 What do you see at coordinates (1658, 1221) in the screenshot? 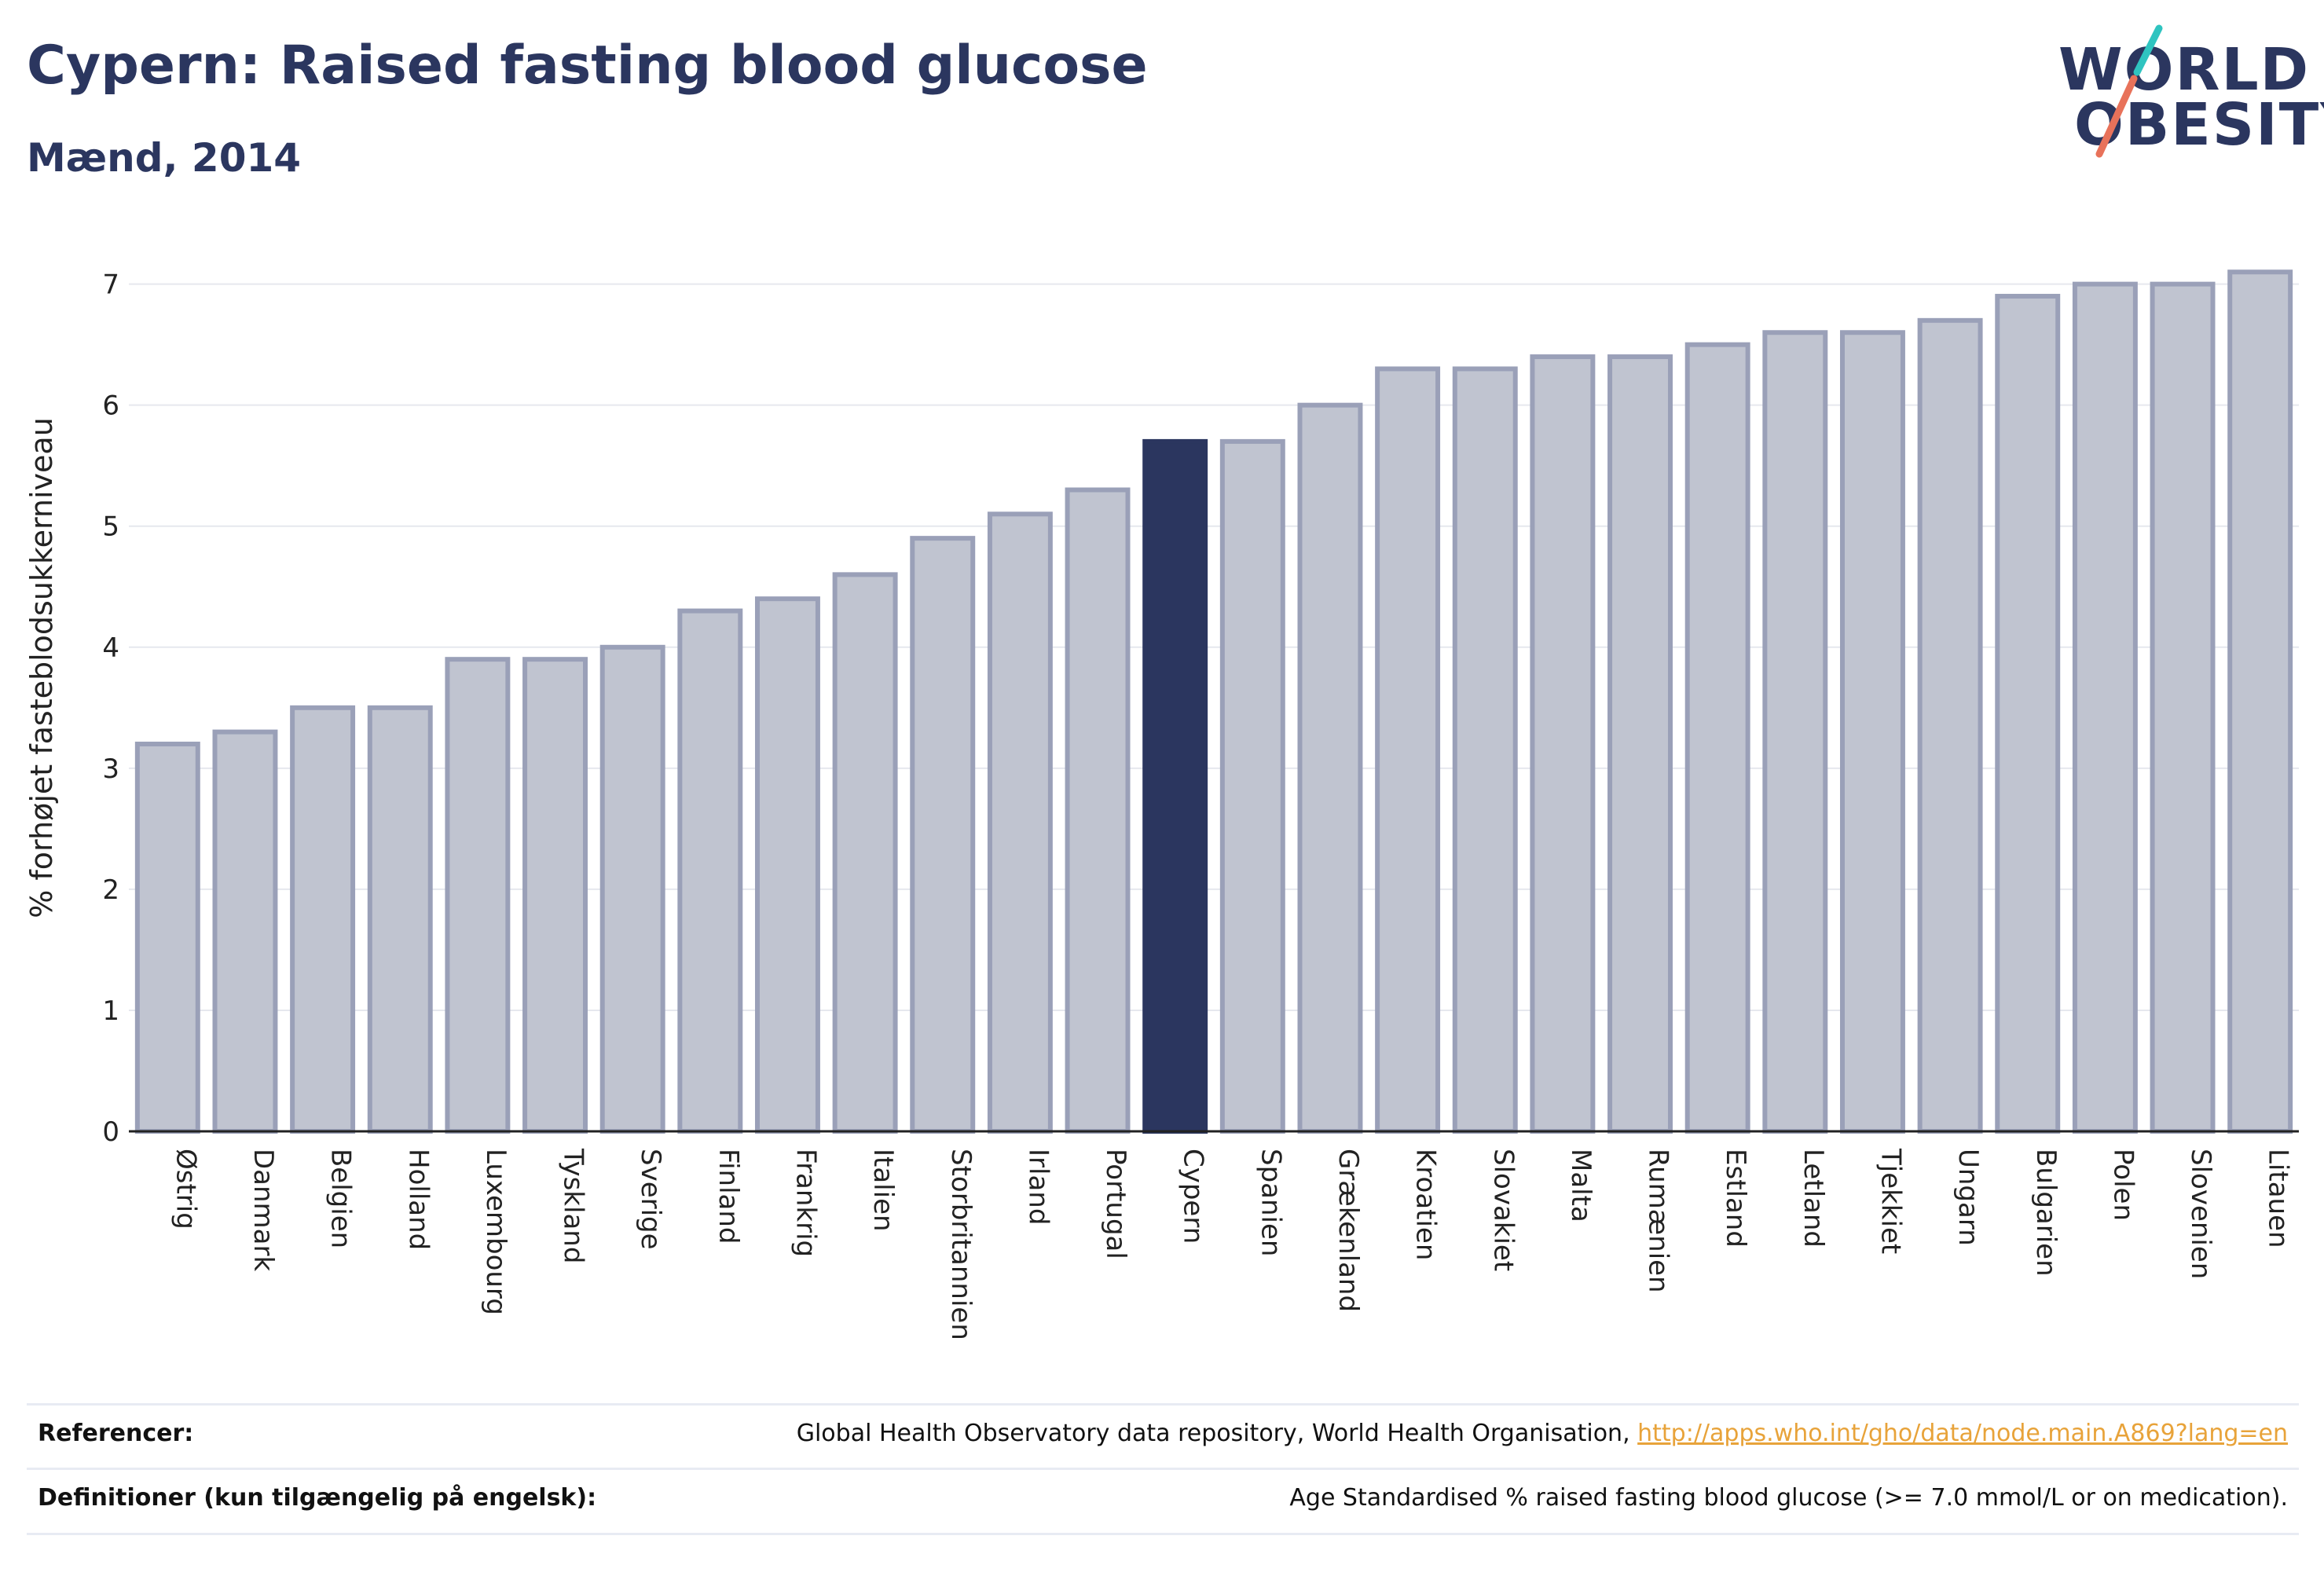
I see `x-tick-label: Rumænien` at bounding box center [1658, 1221].